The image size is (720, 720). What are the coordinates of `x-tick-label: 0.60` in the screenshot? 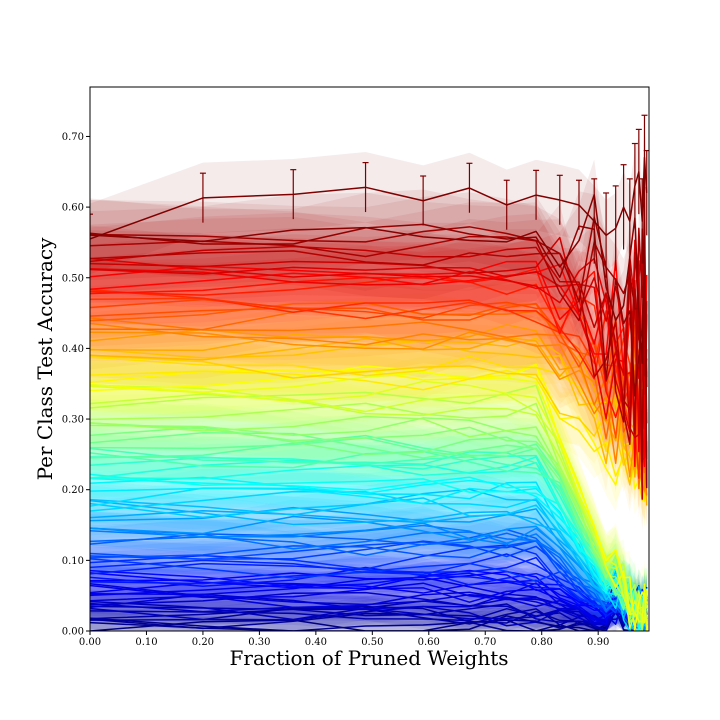 It's located at (429, 642).